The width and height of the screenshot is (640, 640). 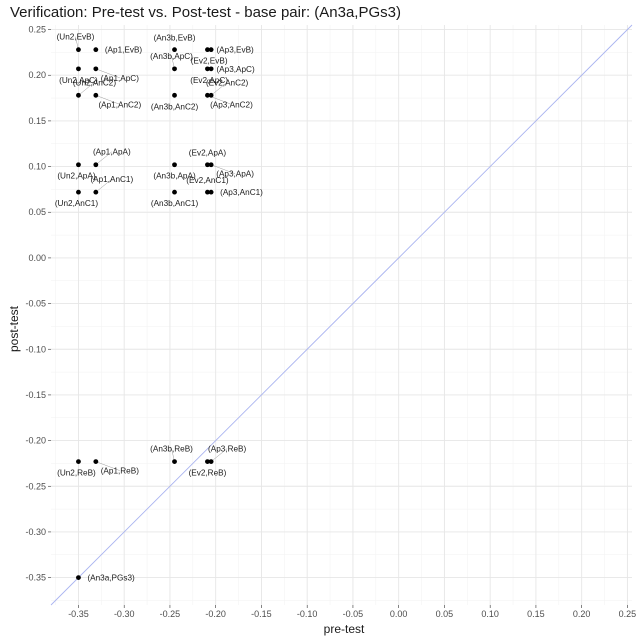 What do you see at coordinates (208, 153) in the screenshot?
I see `point-label: (Ev2,ApA)` at bounding box center [208, 153].